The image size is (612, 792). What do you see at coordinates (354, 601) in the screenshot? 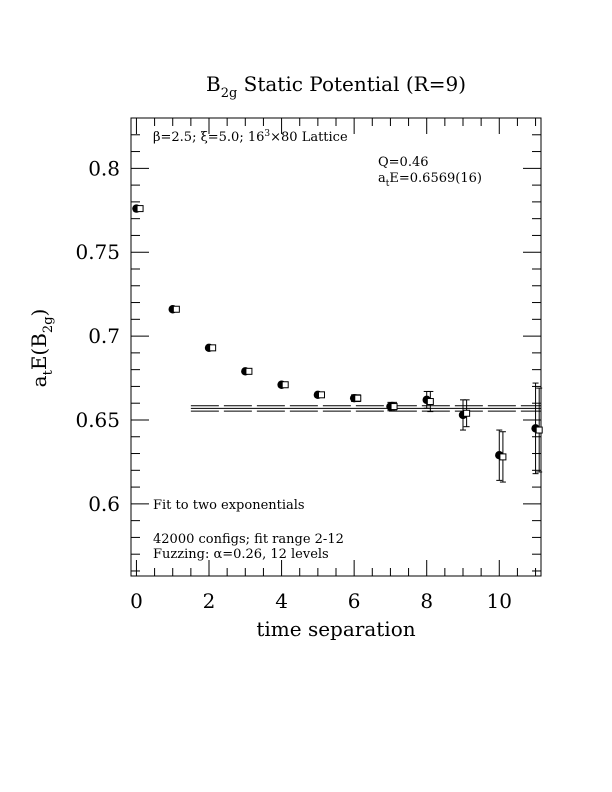
I see `x-tick-label: 6` at bounding box center [354, 601].